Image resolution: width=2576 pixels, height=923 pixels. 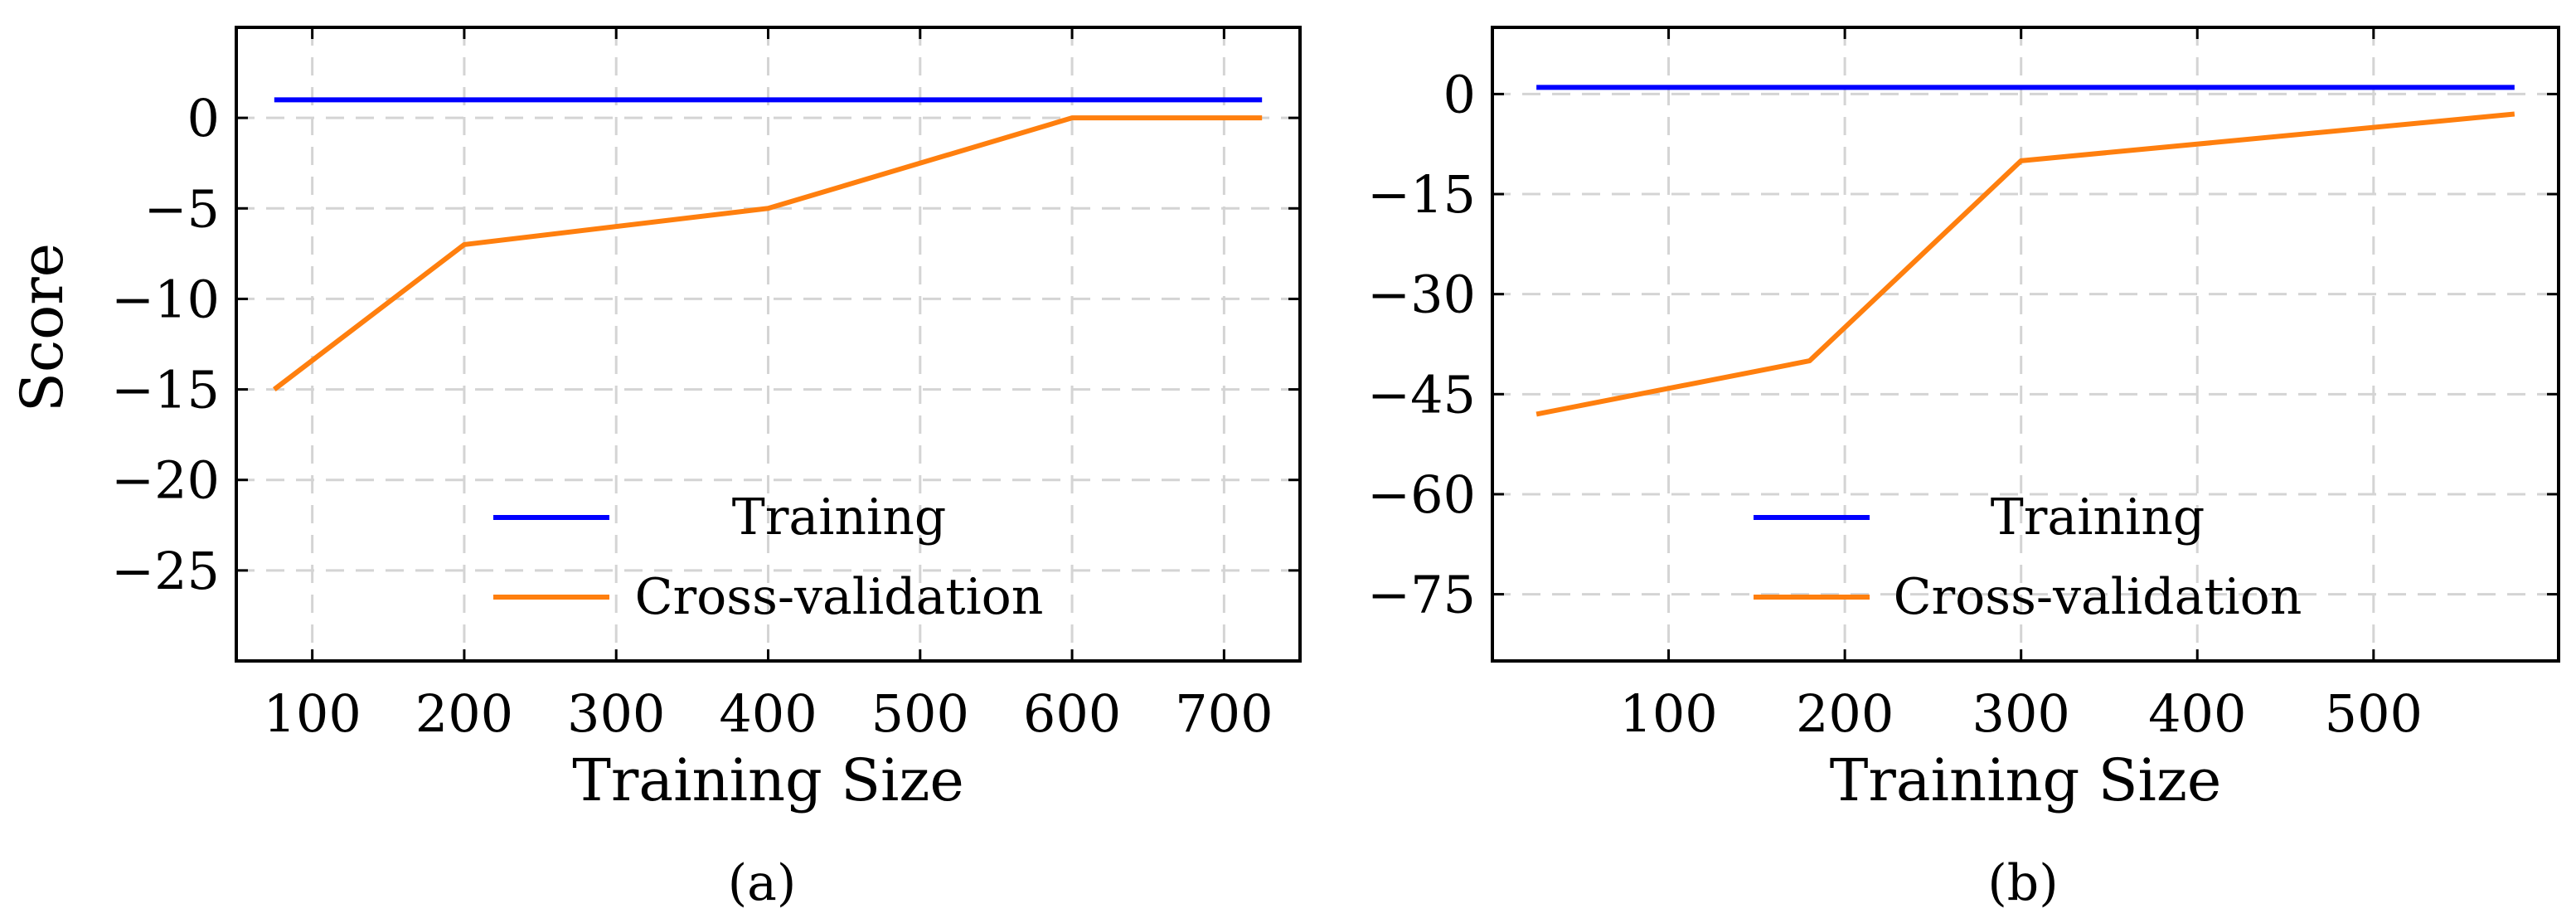 I want to click on chart-a-legend: Training Cross-validation, so click(x=768, y=557).